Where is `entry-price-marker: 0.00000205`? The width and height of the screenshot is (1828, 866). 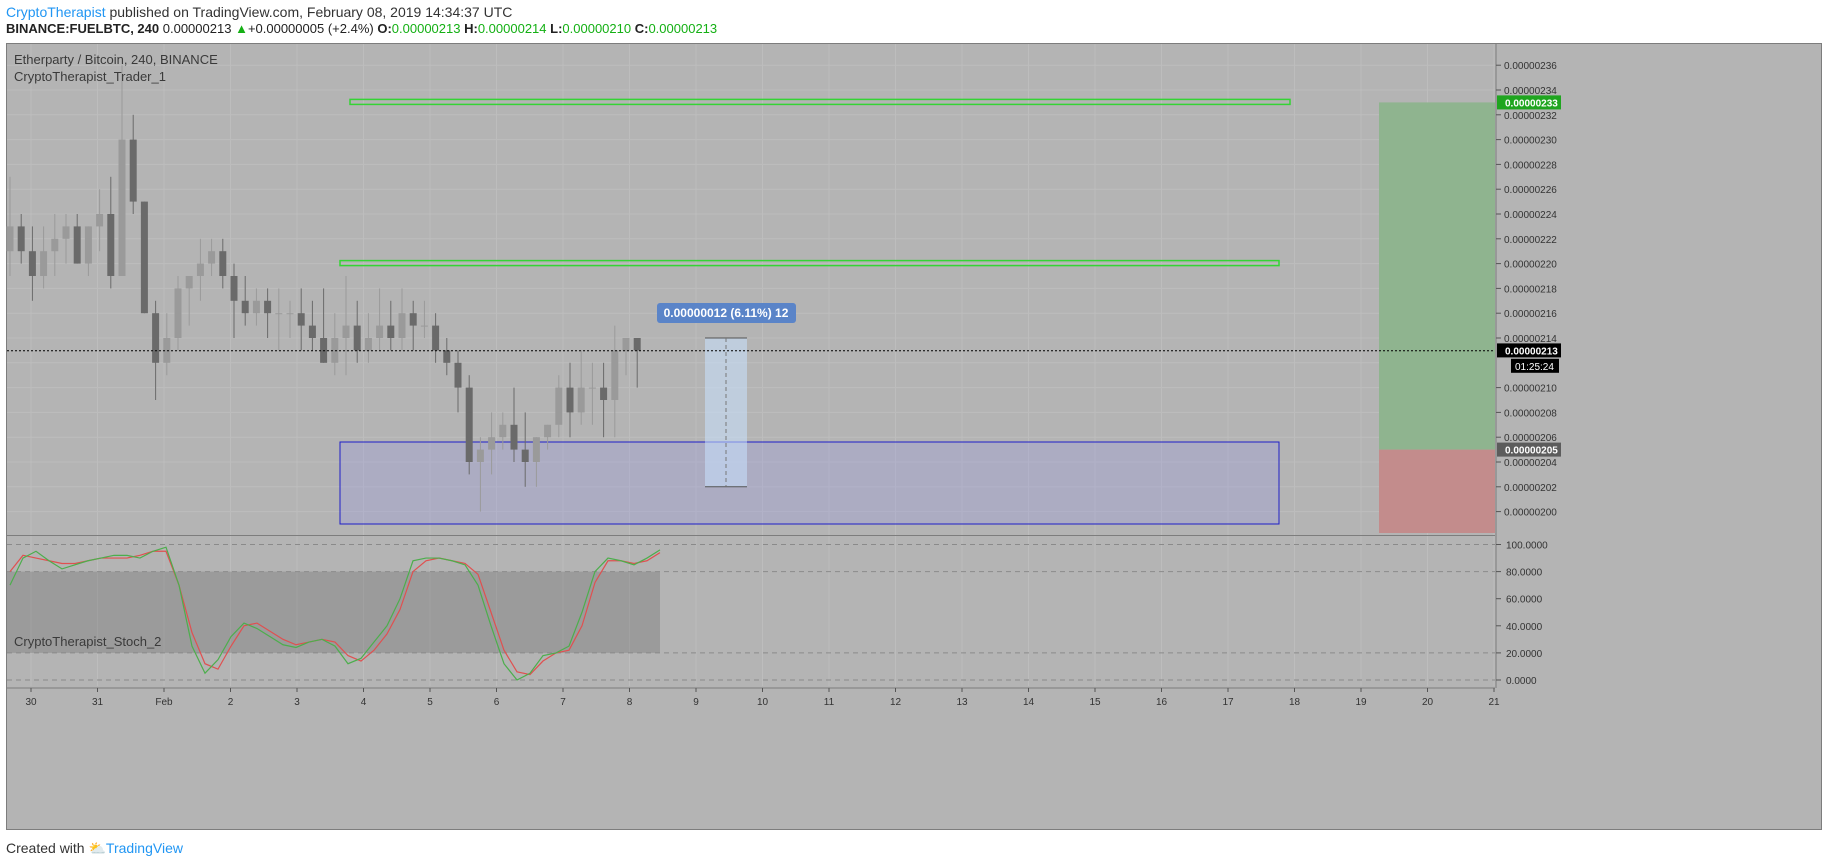 entry-price-marker: 0.00000205 is located at coordinates (1531, 451).